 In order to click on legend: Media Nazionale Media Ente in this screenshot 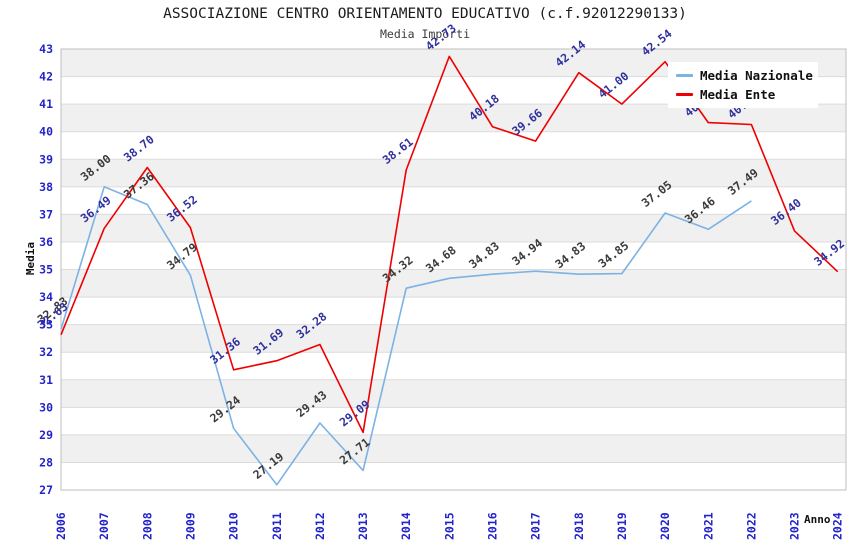, I will do `click(743, 85)`.